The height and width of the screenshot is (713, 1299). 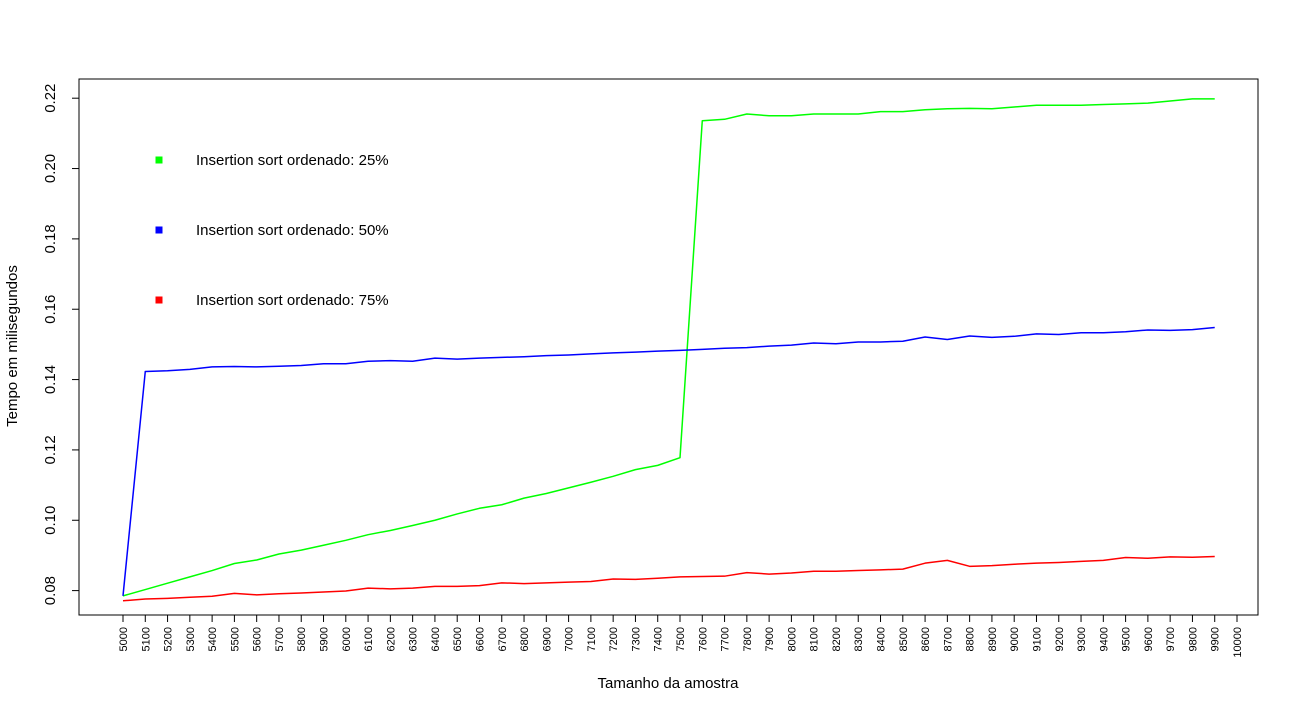 What do you see at coordinates (547, 639) in the screenshot?
I see `x-tick-label: 6900` at bounding box center [547, 639].